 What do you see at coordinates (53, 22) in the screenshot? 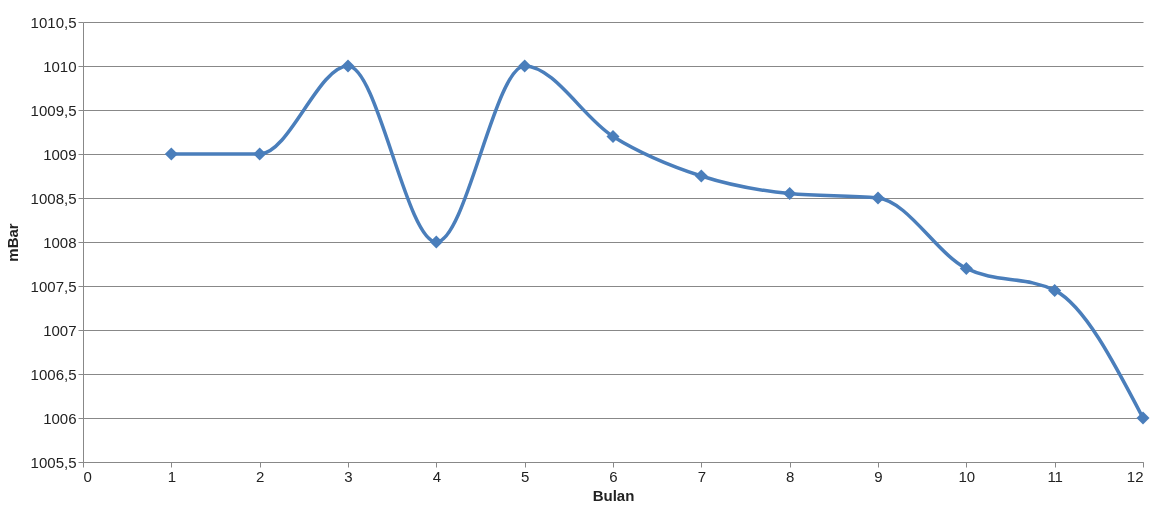
I see `y-tick-label: 1010,5` at bounding box center [53, 22].